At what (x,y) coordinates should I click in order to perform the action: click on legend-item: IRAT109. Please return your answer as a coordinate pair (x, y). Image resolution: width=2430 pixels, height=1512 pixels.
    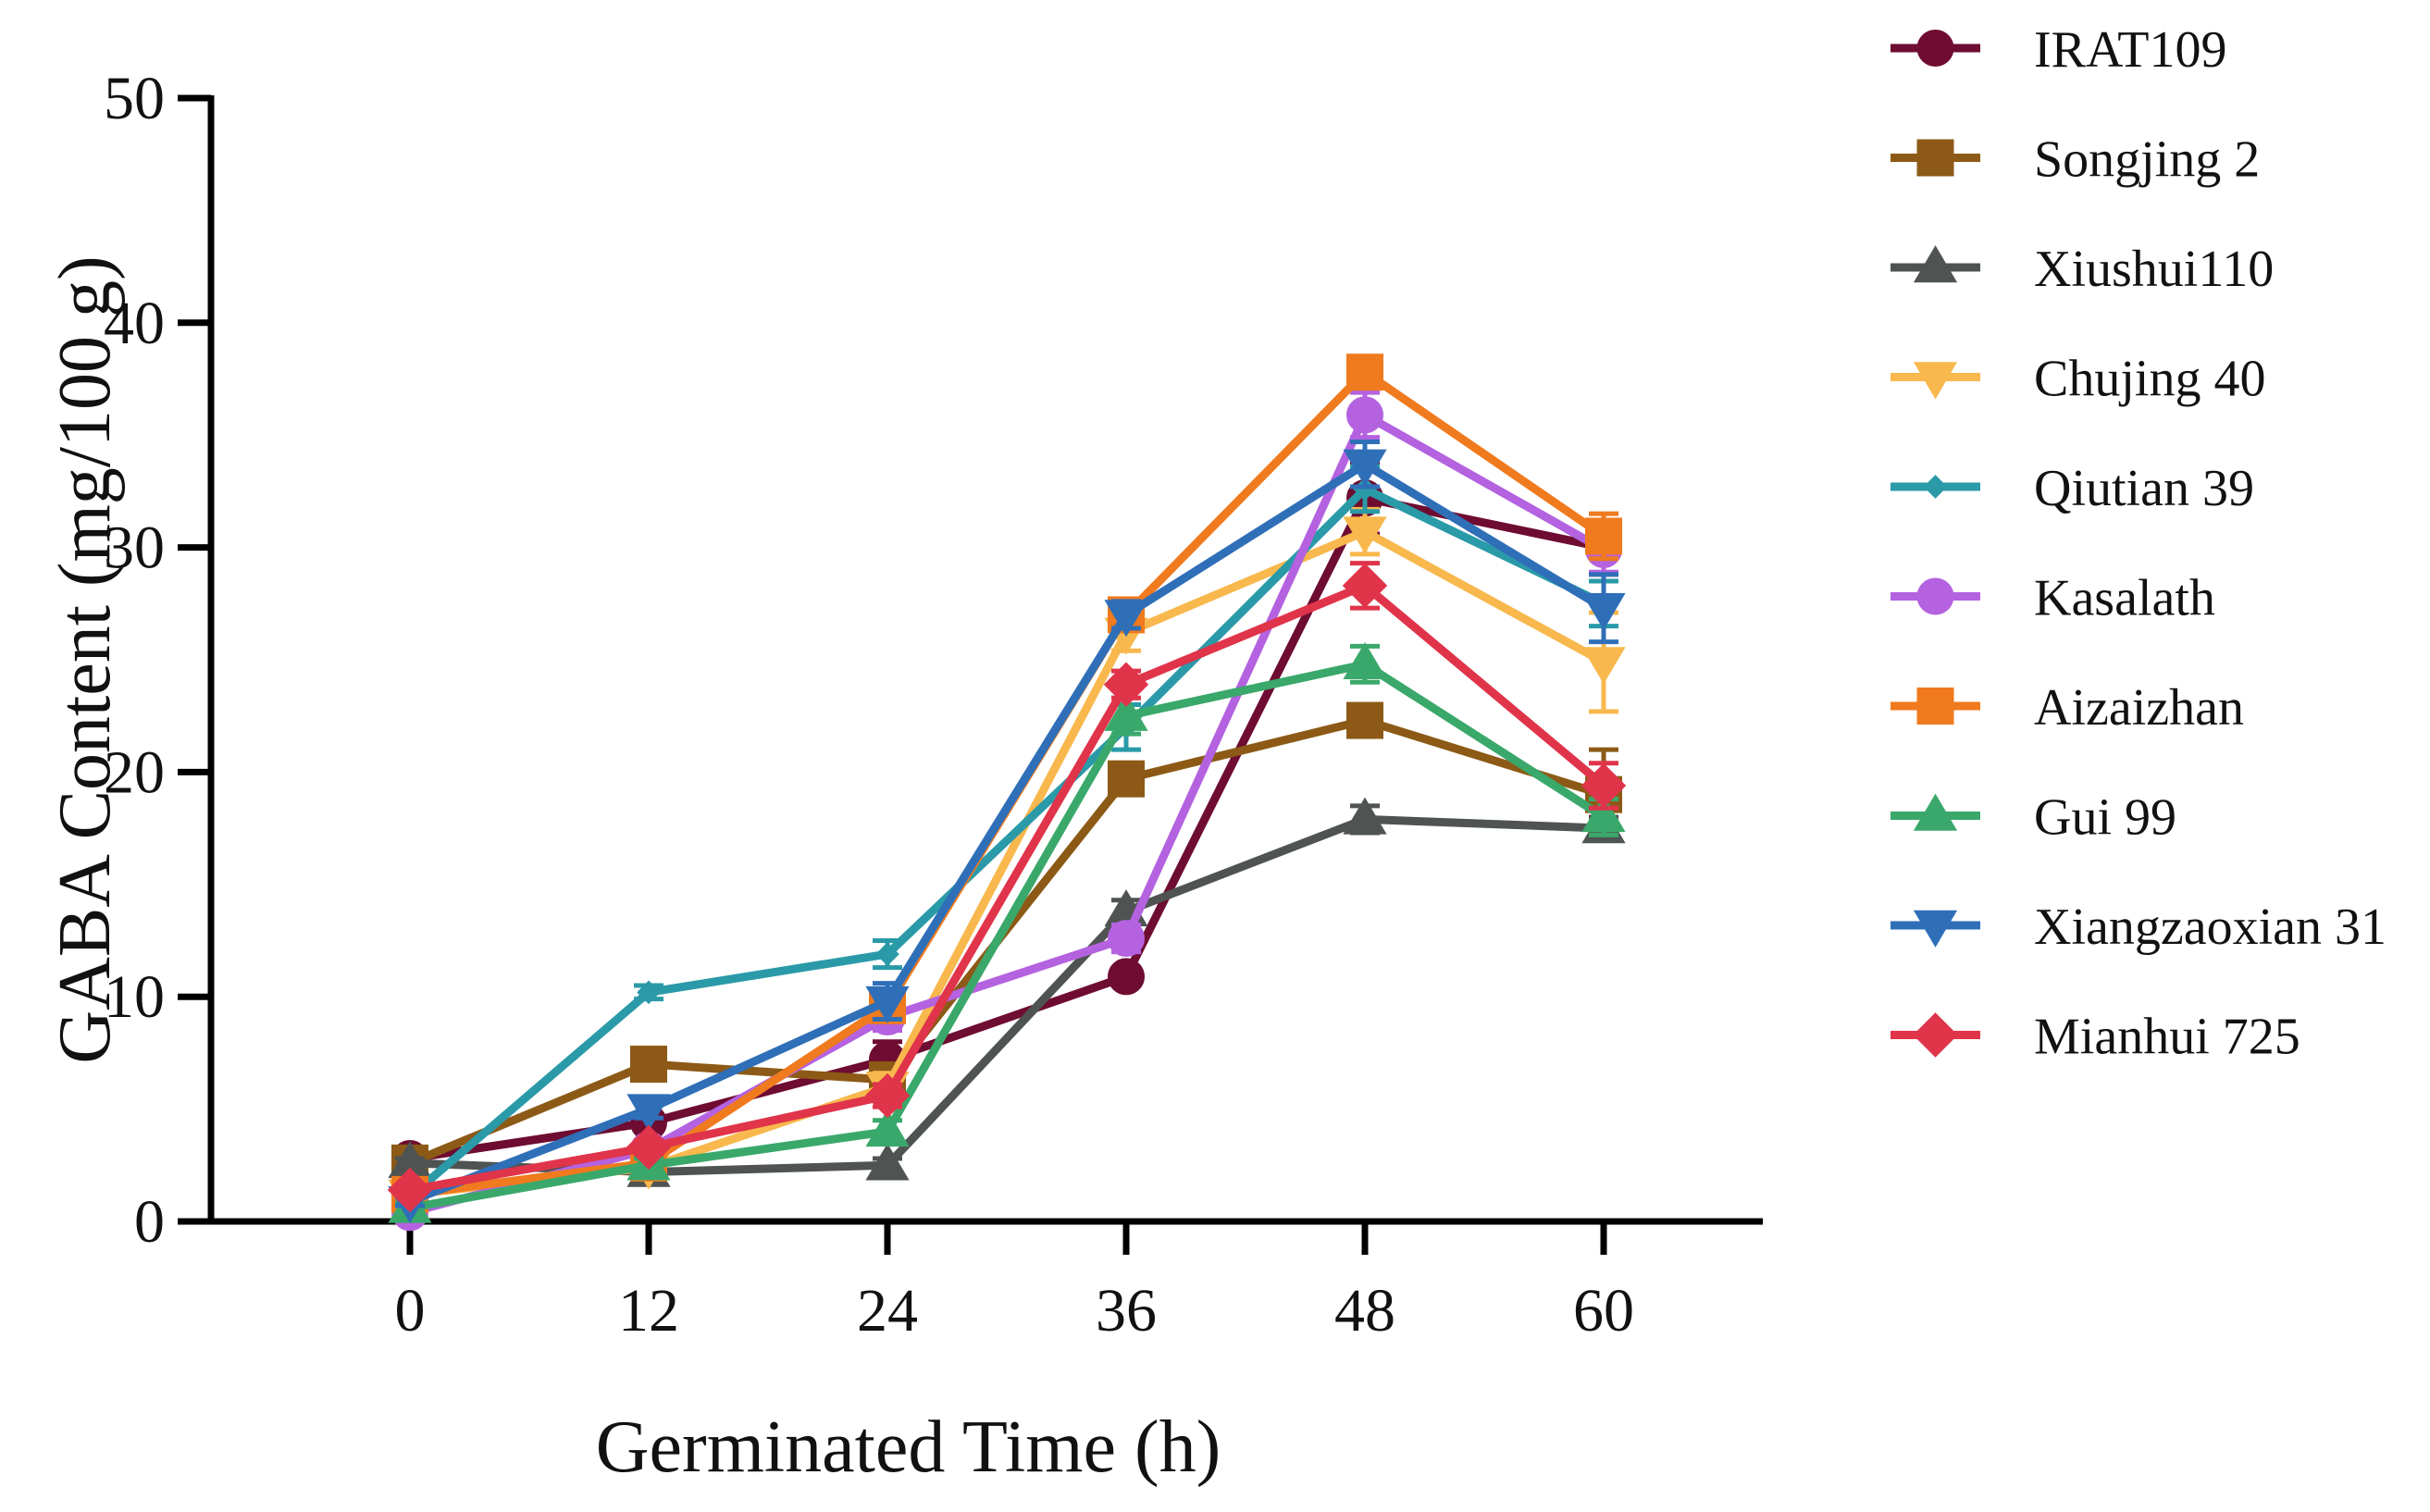
    Looking at the image, I should click on (2058, 50).